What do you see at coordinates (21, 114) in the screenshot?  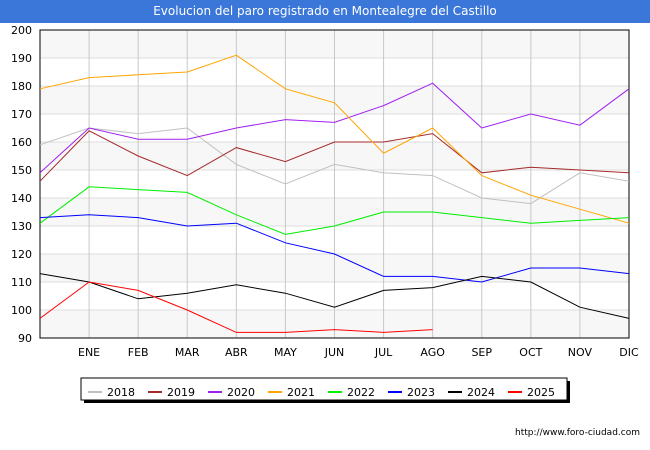 I see `y-tick-label: 170` at bounding box center [21, 114].